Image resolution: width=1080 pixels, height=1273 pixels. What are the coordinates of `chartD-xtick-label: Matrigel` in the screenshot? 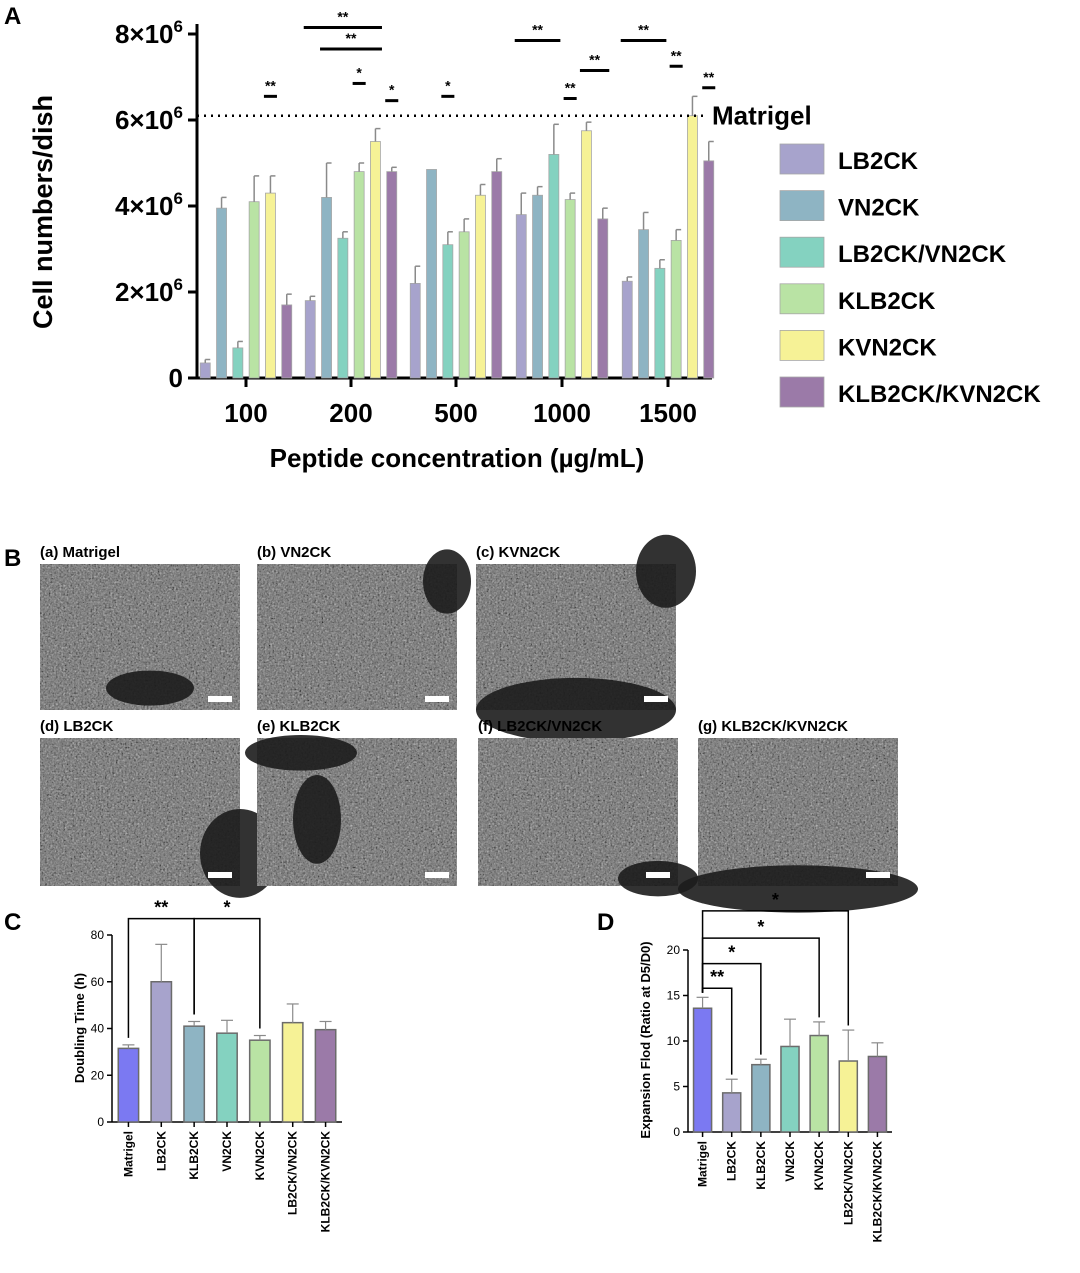 It's located at (703, 1164).